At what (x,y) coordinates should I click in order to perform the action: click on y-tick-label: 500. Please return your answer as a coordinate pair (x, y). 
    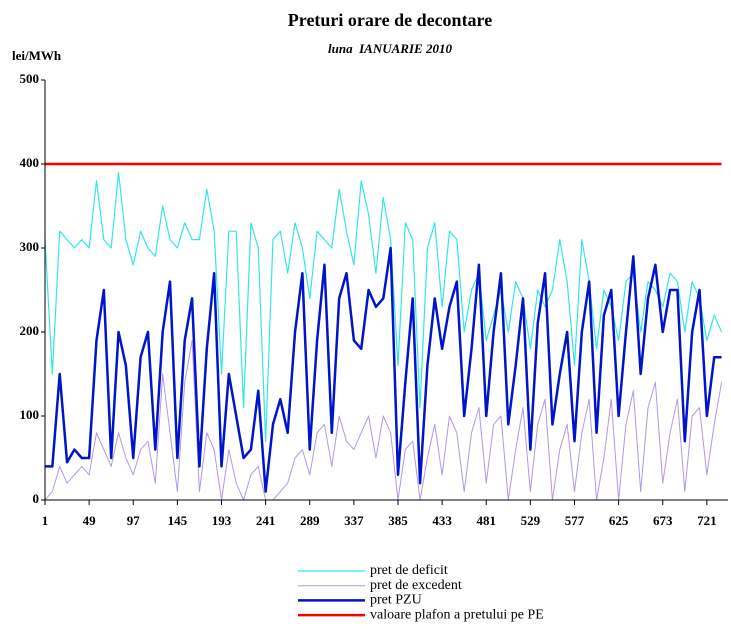
    Looking at the image, I should click on (30, 78).